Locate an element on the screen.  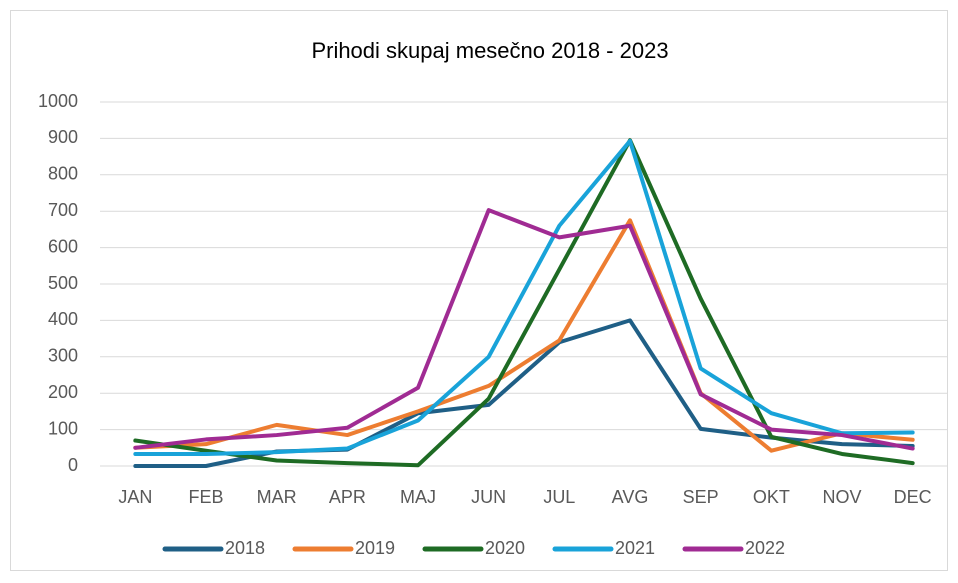
y-tick-label: 200 is located at coordinates (63, 392).